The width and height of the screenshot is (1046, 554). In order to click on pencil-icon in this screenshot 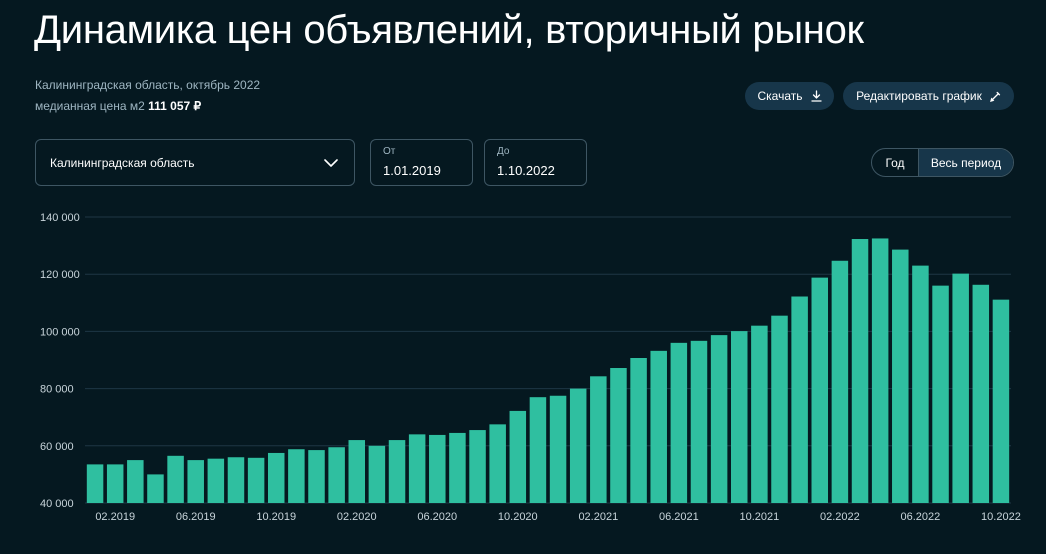, I will do `click(995, 96)`.